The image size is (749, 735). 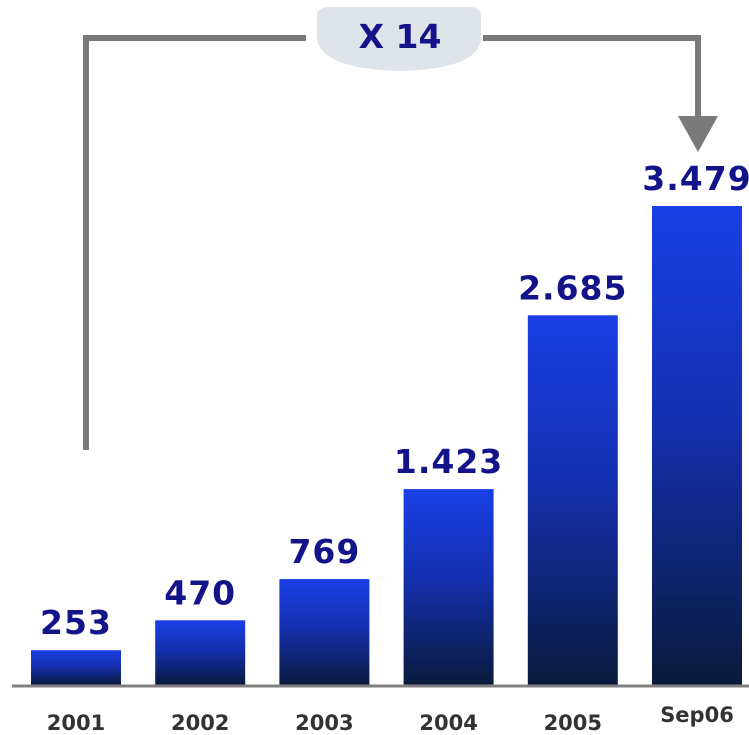 What do you see at coordinates (698, 134) in the screenshot?
I see `arrow-down-icon` at bounding box center [698, 134].